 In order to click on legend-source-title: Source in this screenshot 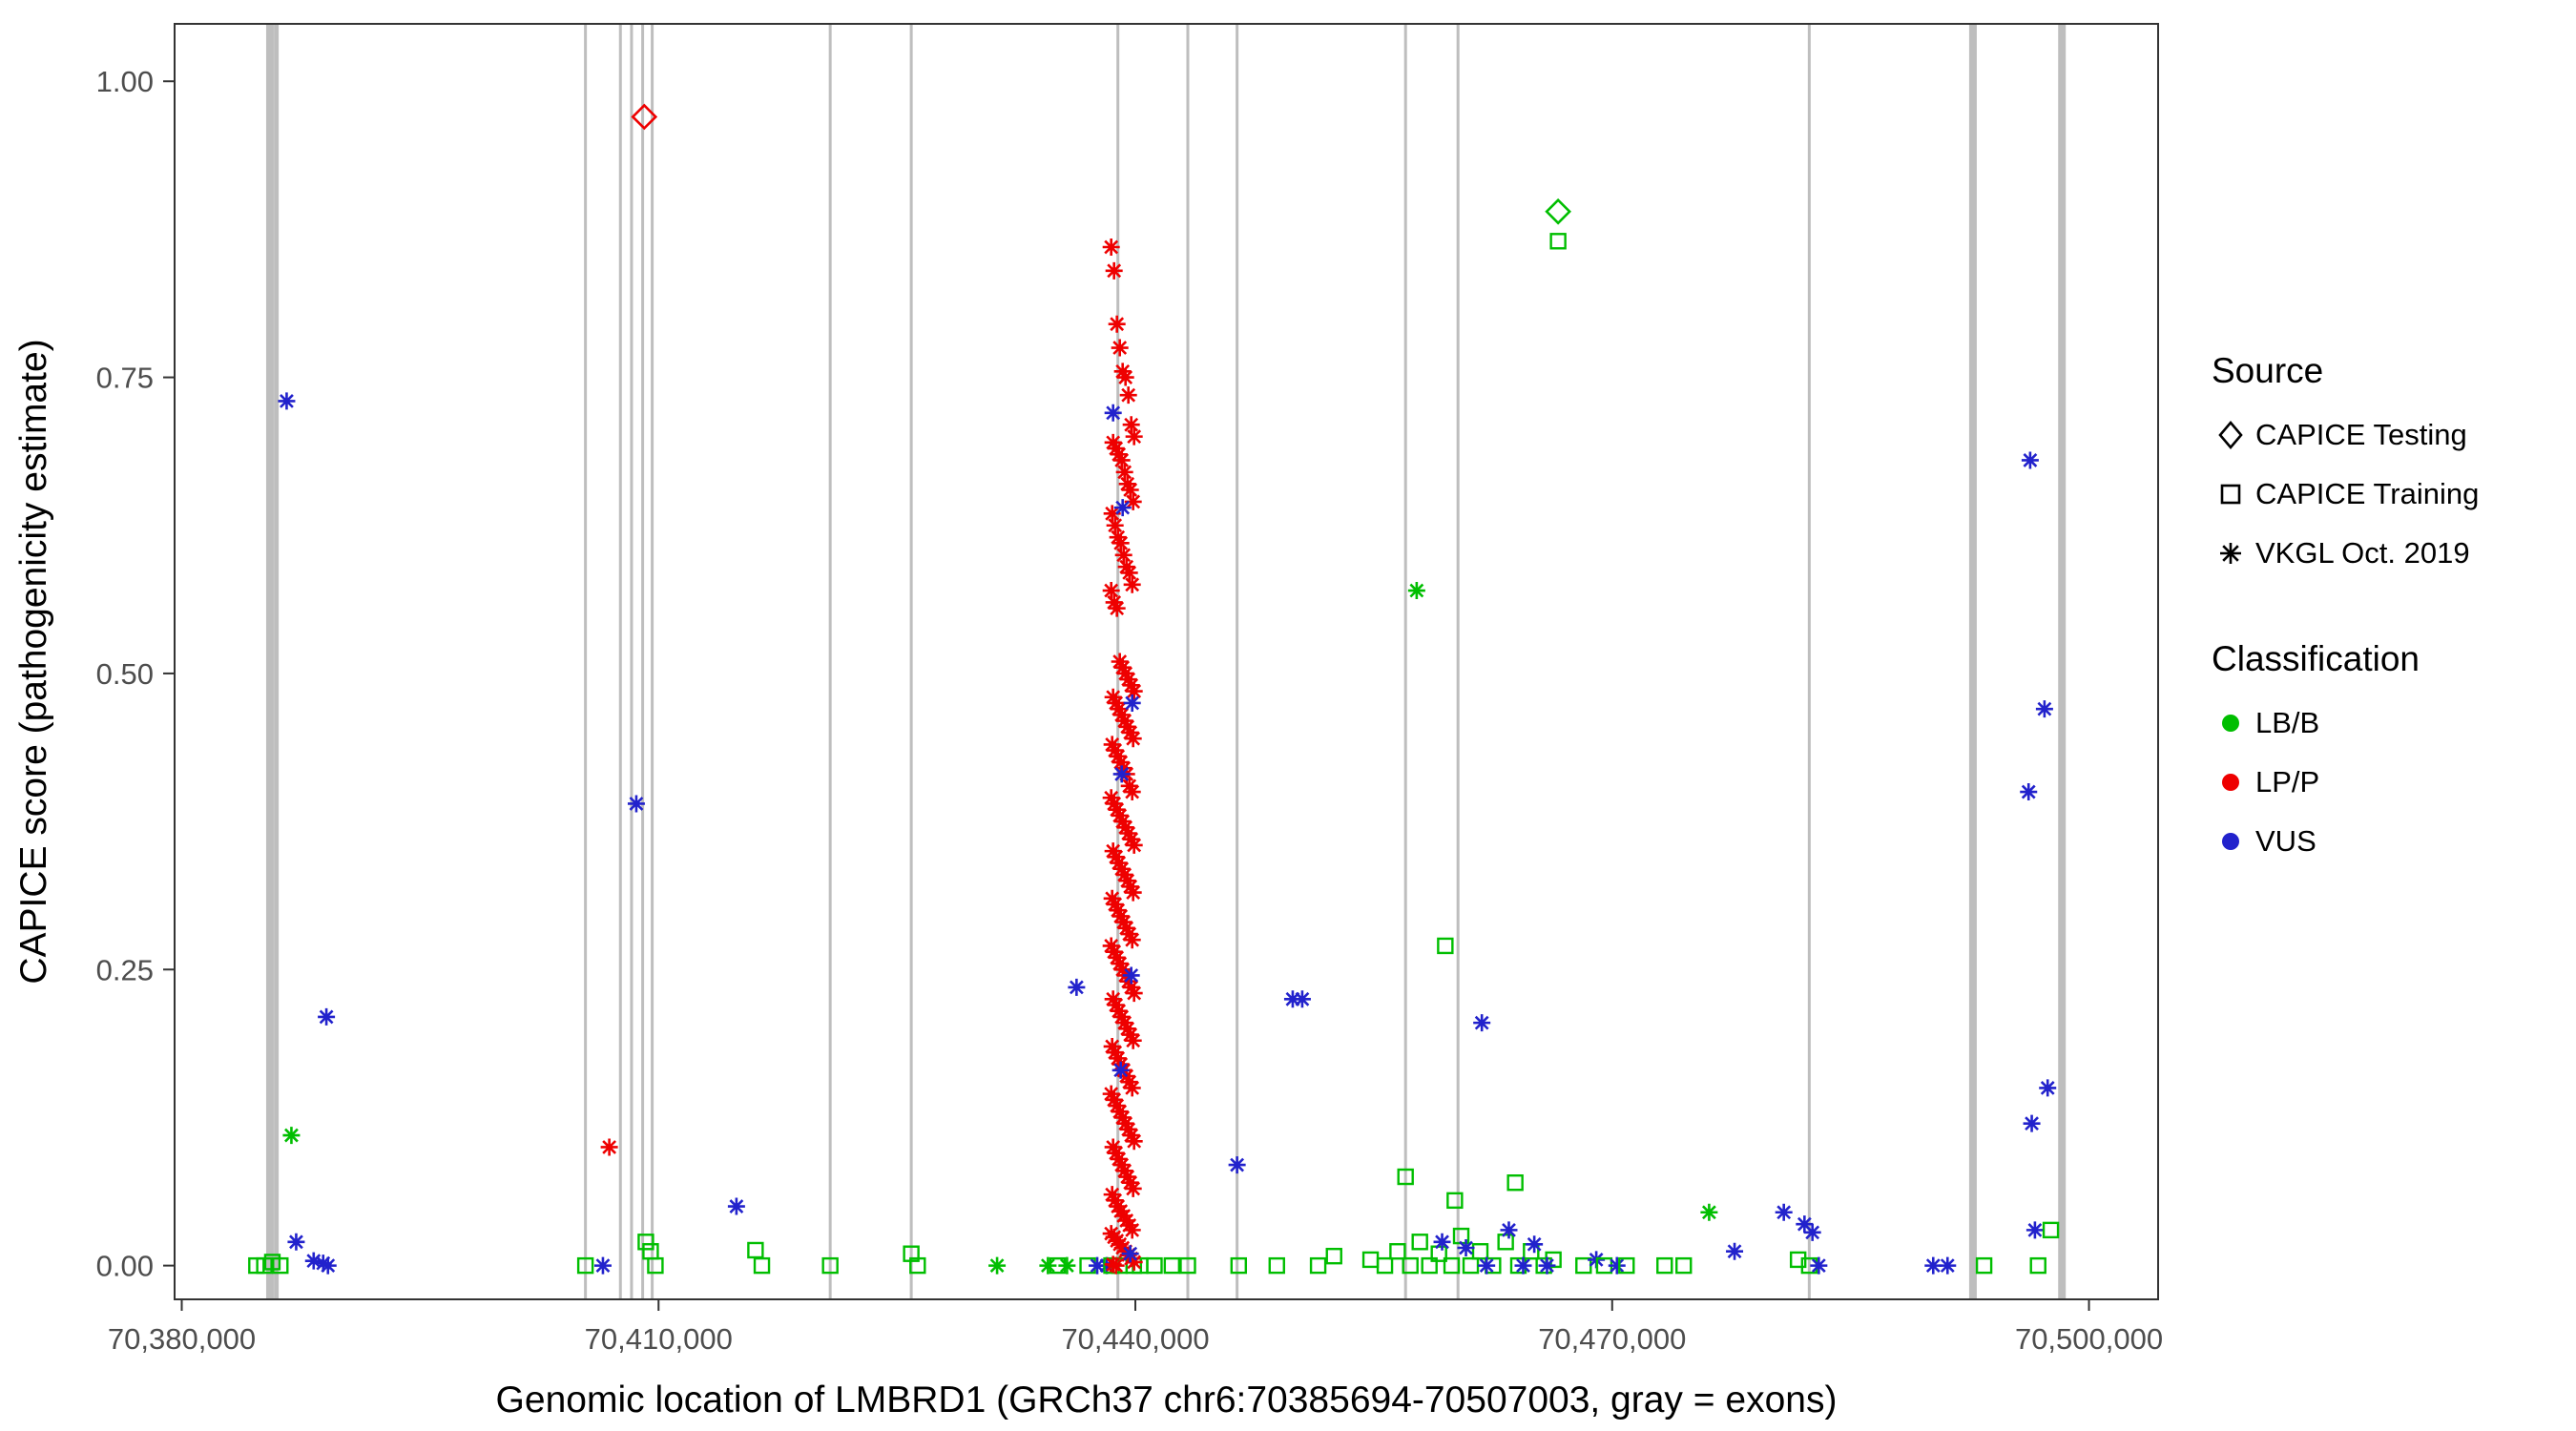, I will do `click(2268, 370)`.